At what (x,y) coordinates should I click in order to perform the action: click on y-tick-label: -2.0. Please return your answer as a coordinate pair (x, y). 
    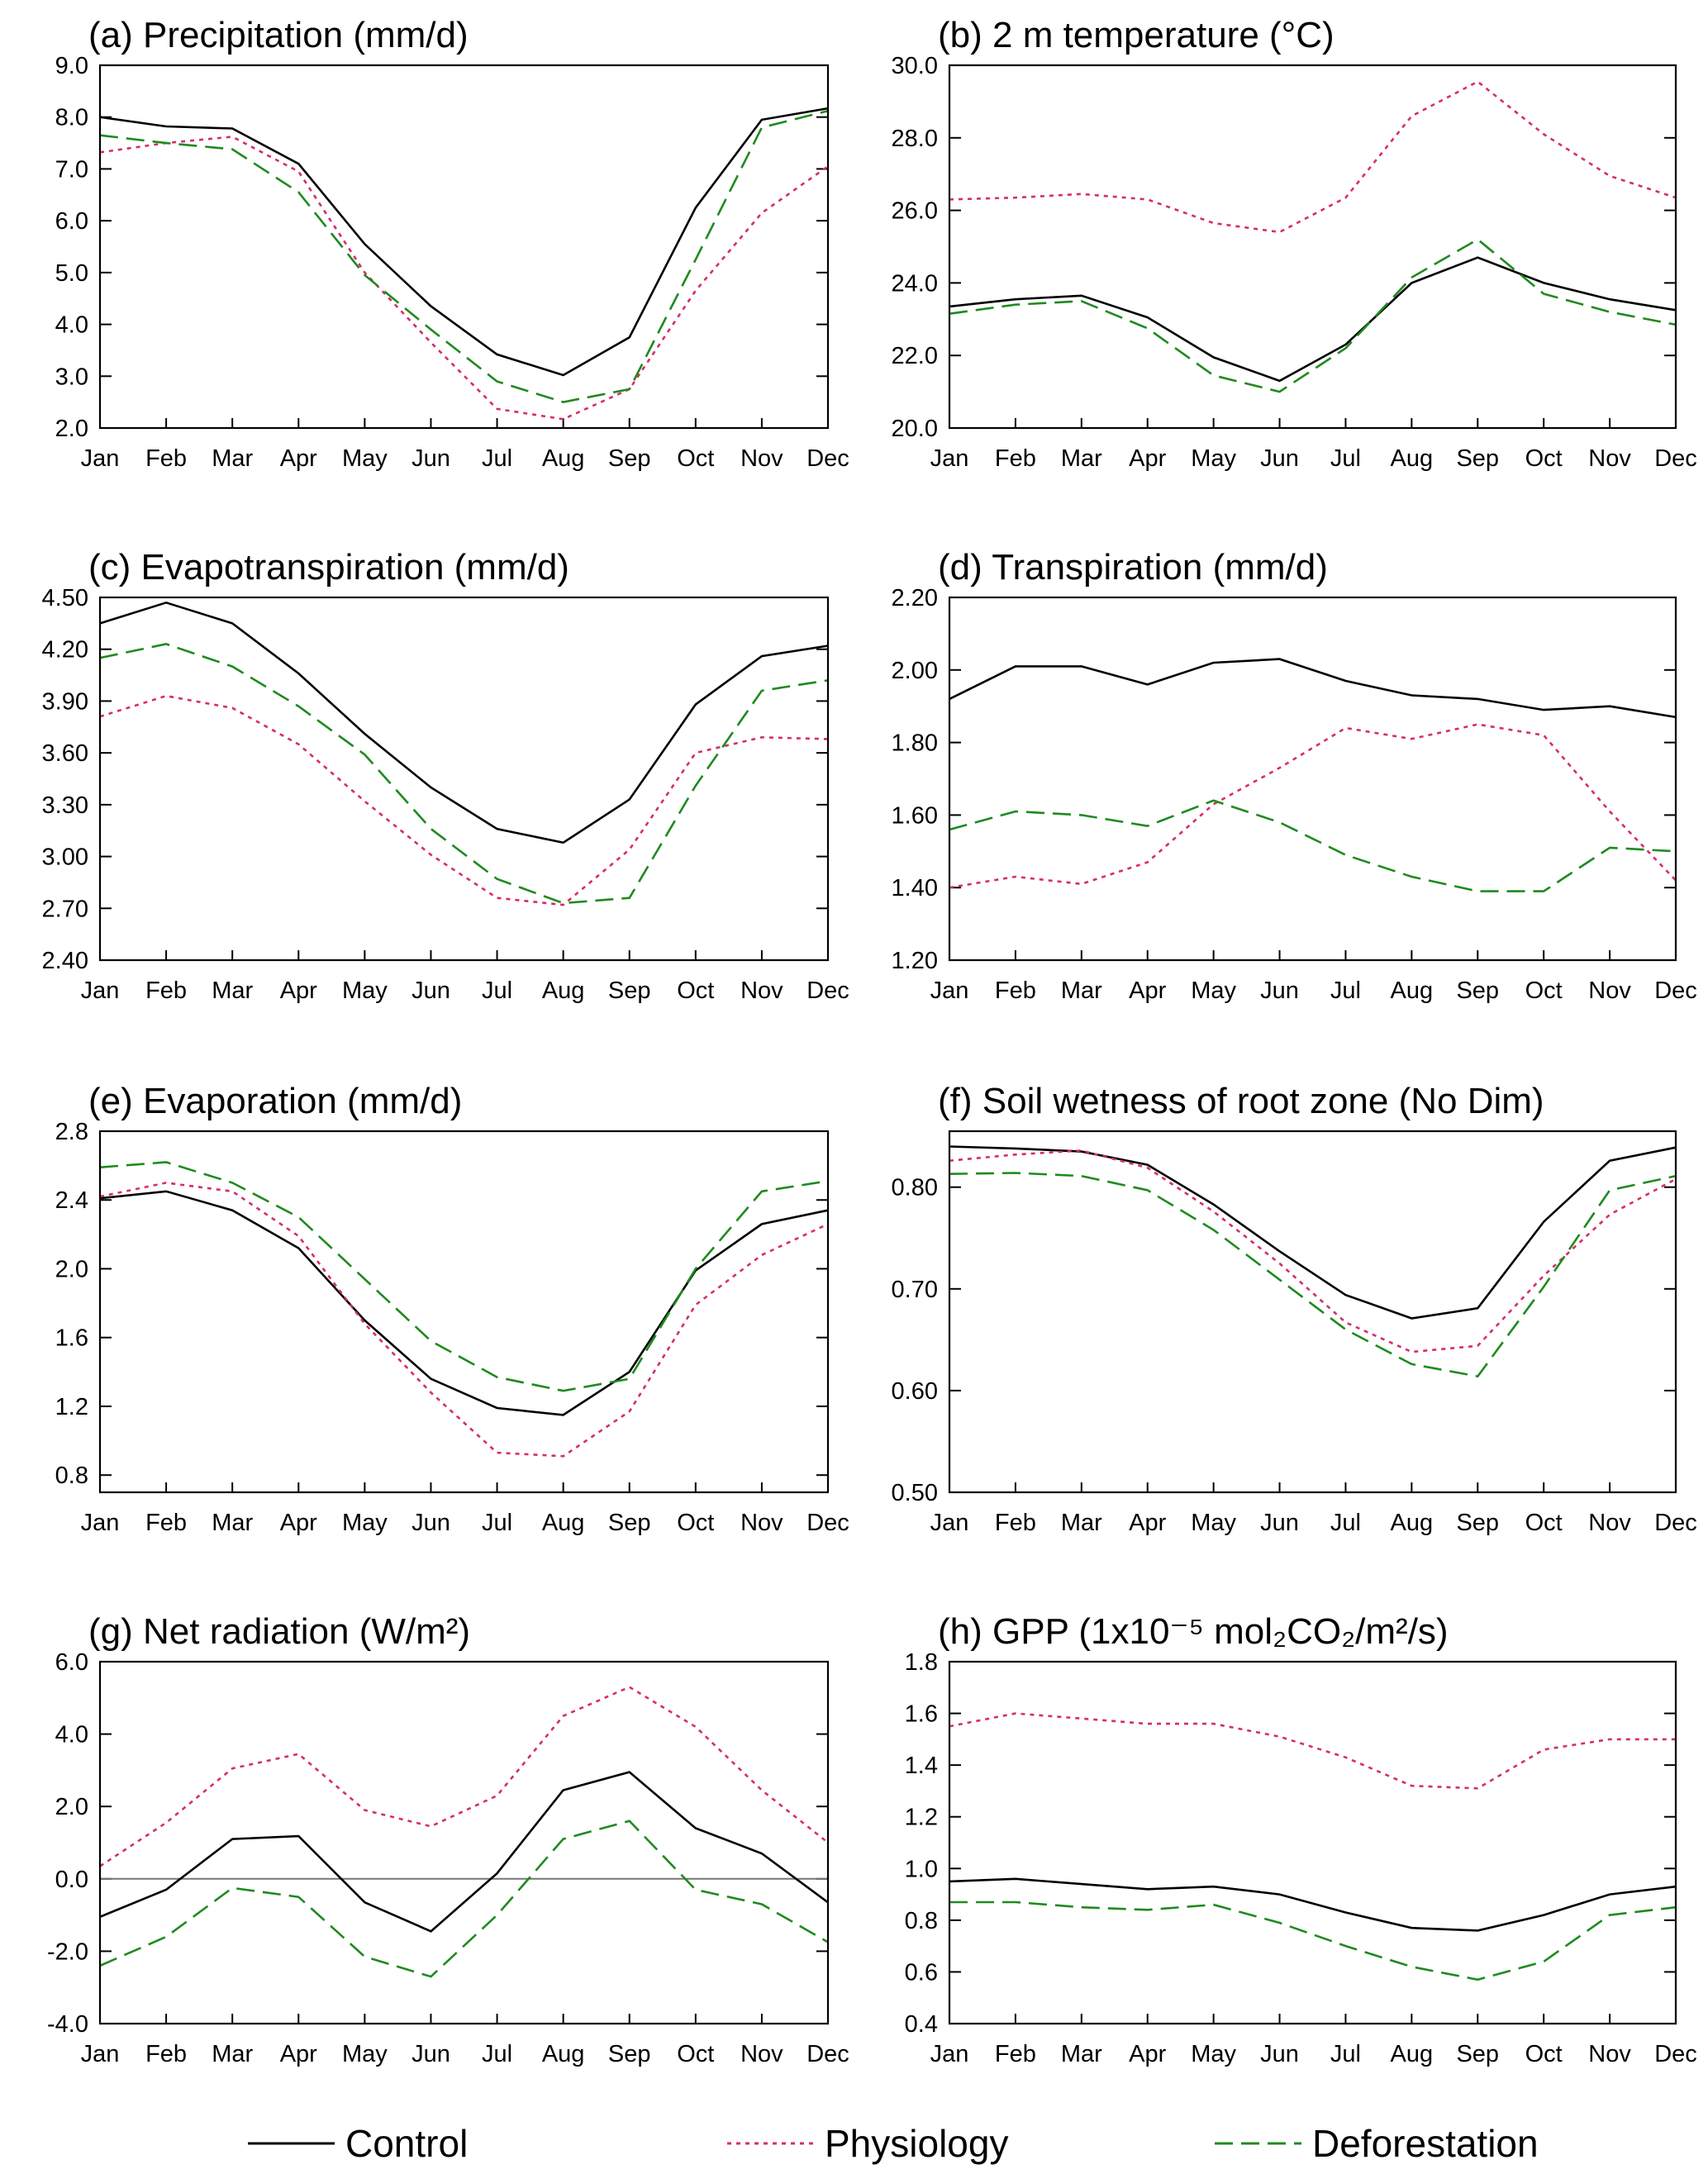
    Looking at the image, I should click on (67, 1952).